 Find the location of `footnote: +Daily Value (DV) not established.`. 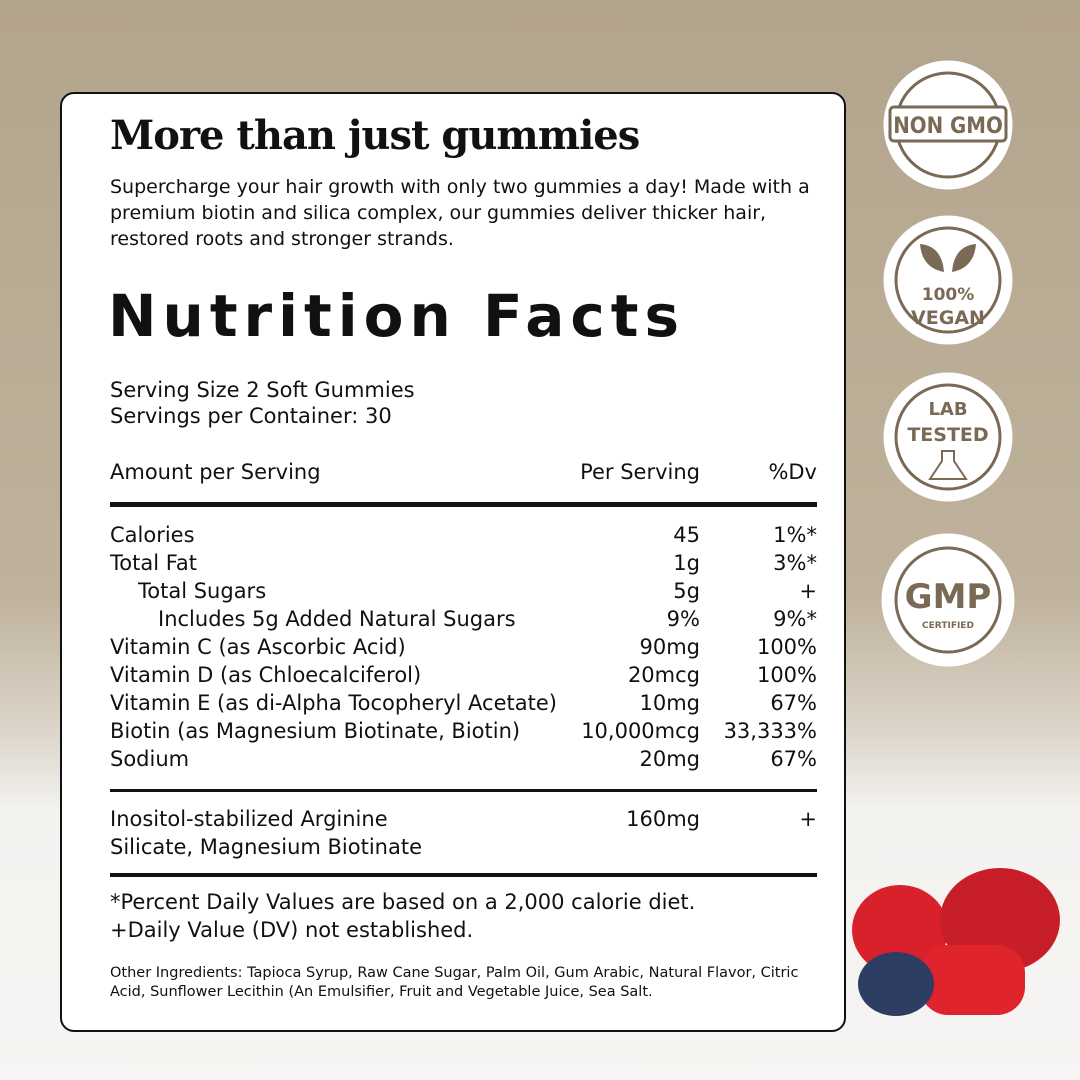

footnote: +Daily Value (DV) not established. is located at coordinates (292, 930).